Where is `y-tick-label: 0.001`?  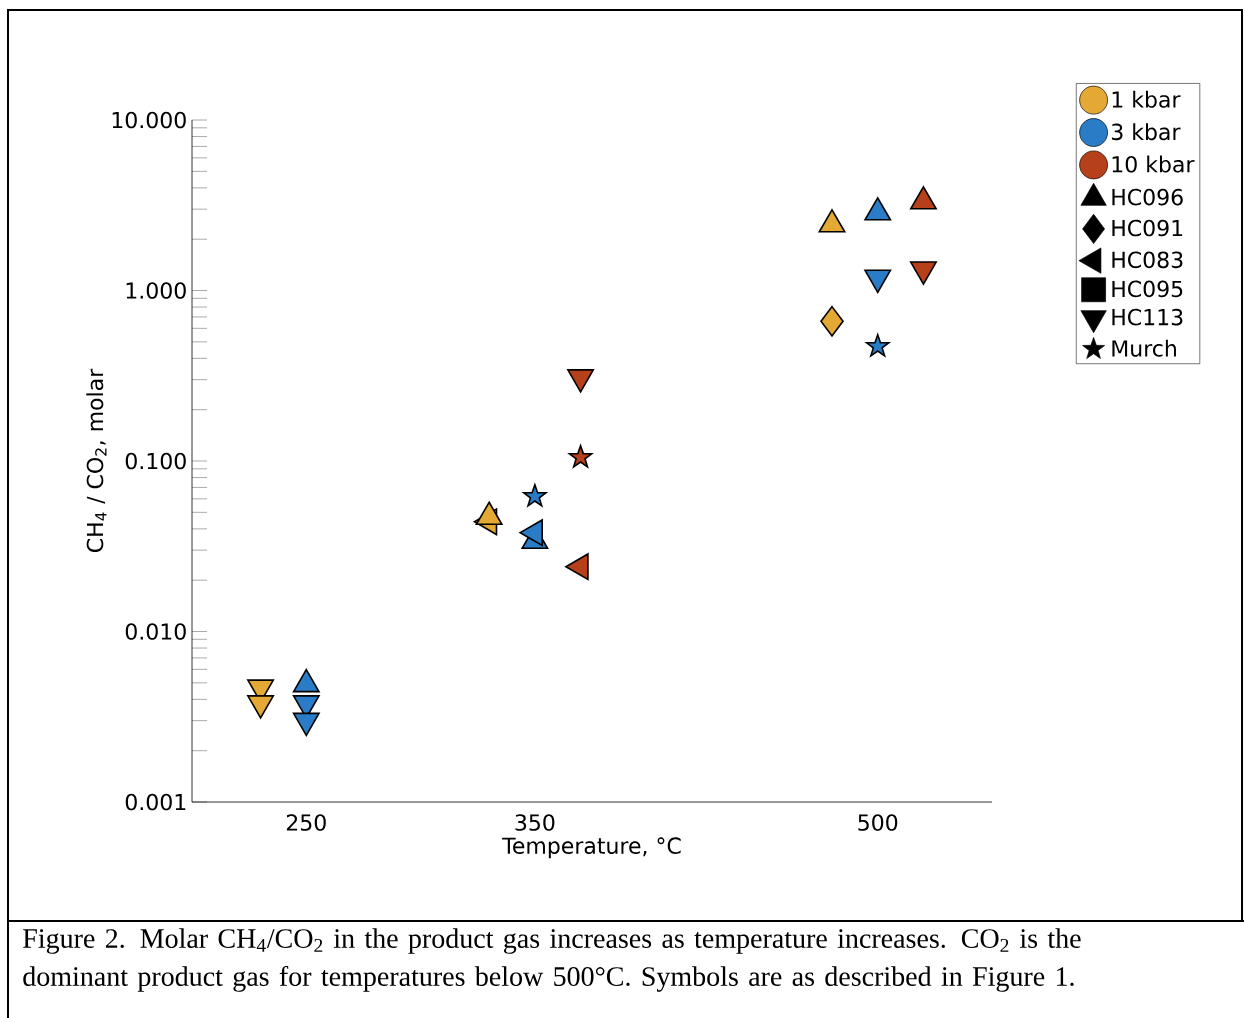 y-tick-label: 0.001 is located at coordinates (155, 802).